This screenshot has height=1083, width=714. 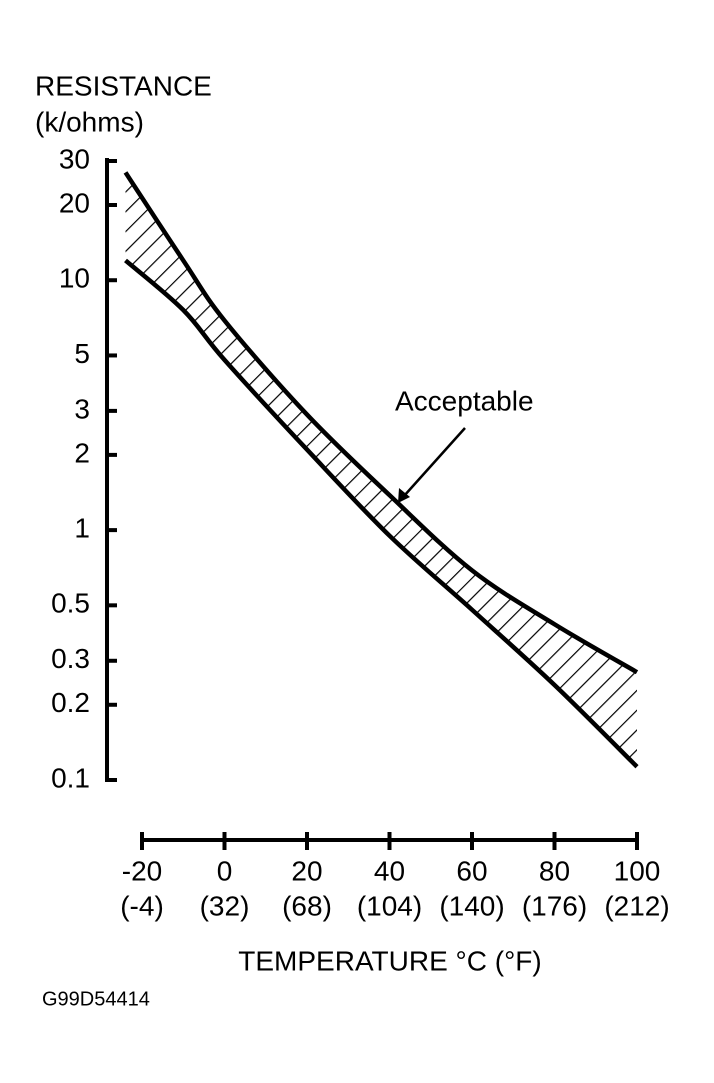 What do you see at coordinates (471, 905) in the screenshot?
I see `x-tick-sublabel: (140)` at bounding box center [471, 905].